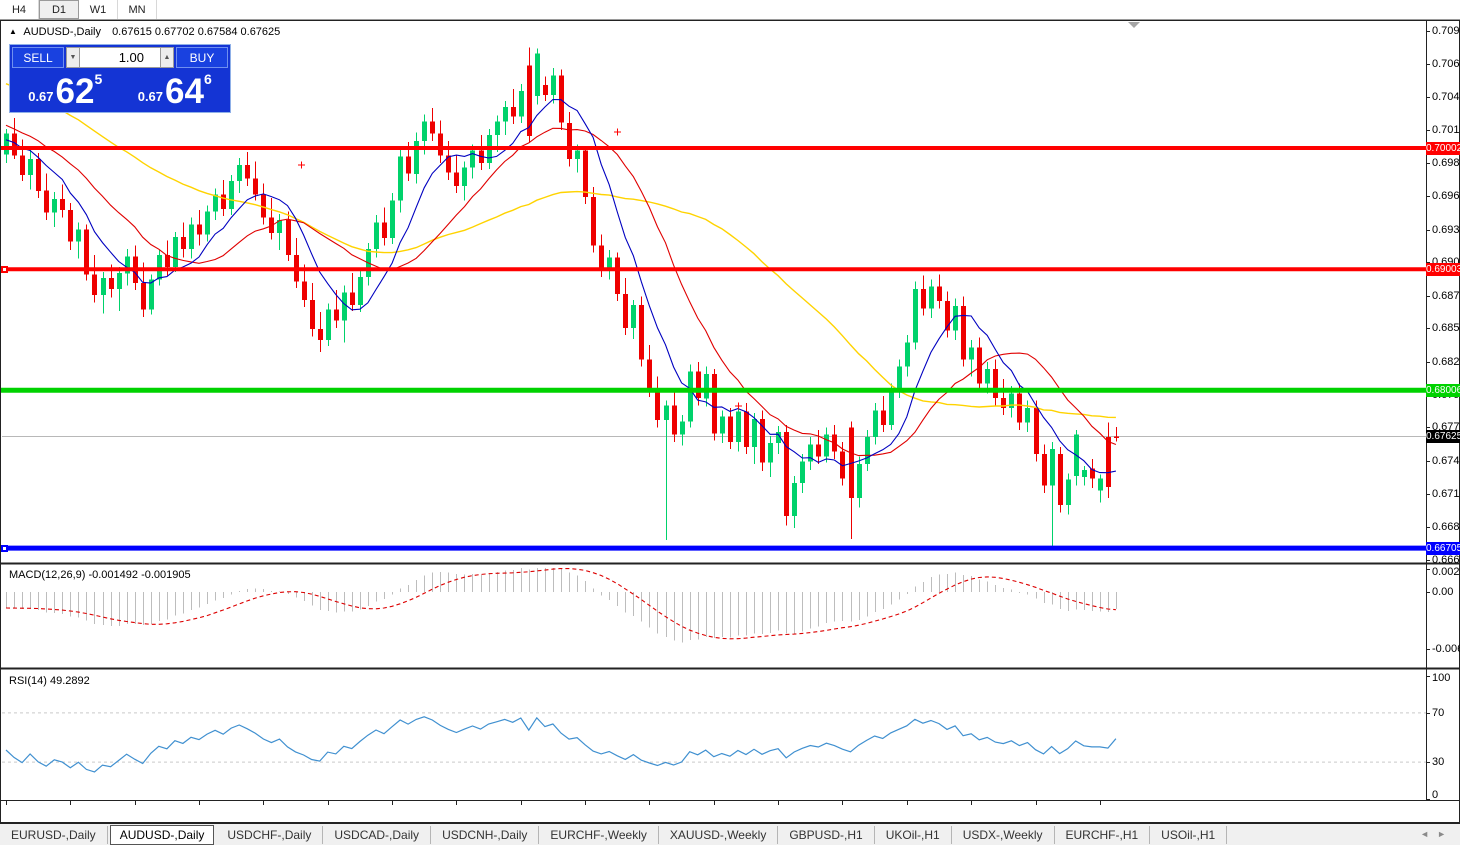 This screenshot has height=845, width=1460. I want to click on buy-price-display: 0.67 64 6, so click(174, 90).